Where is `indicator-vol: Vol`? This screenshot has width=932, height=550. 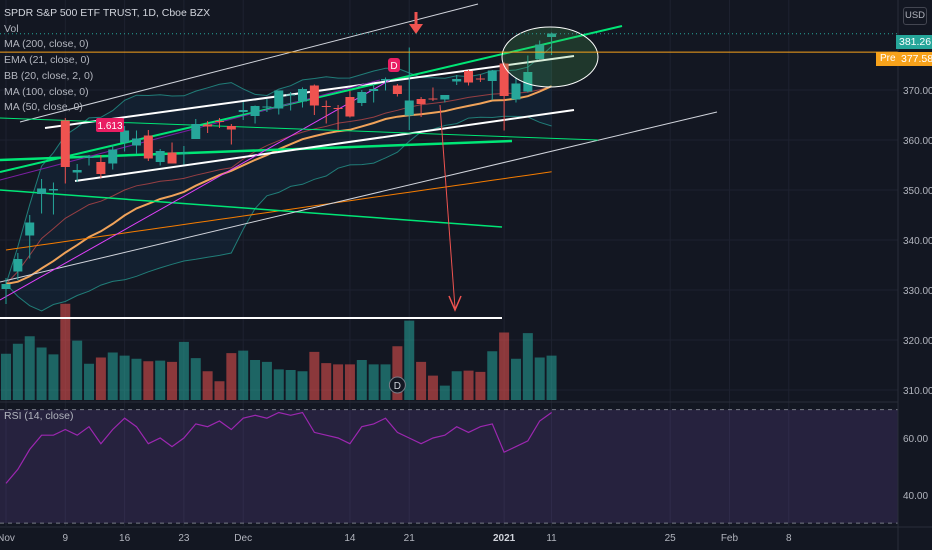 indicator-vol: Vol is located at coordinates (11, 28).